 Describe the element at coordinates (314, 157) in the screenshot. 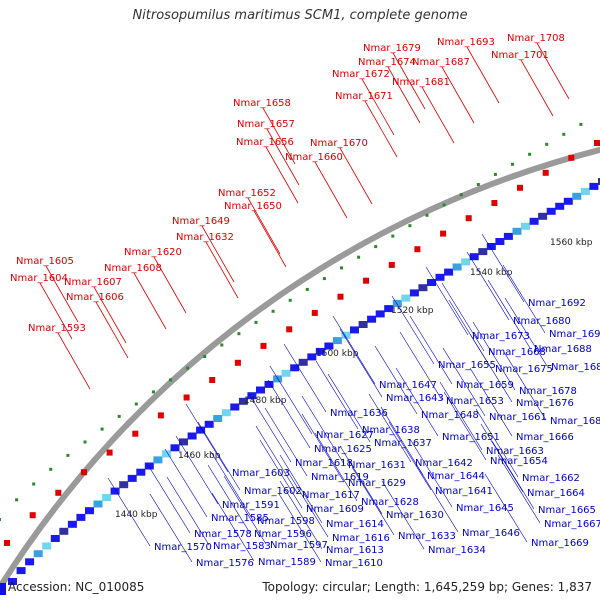

I see `gene-label: Nmar_1660` at that location.